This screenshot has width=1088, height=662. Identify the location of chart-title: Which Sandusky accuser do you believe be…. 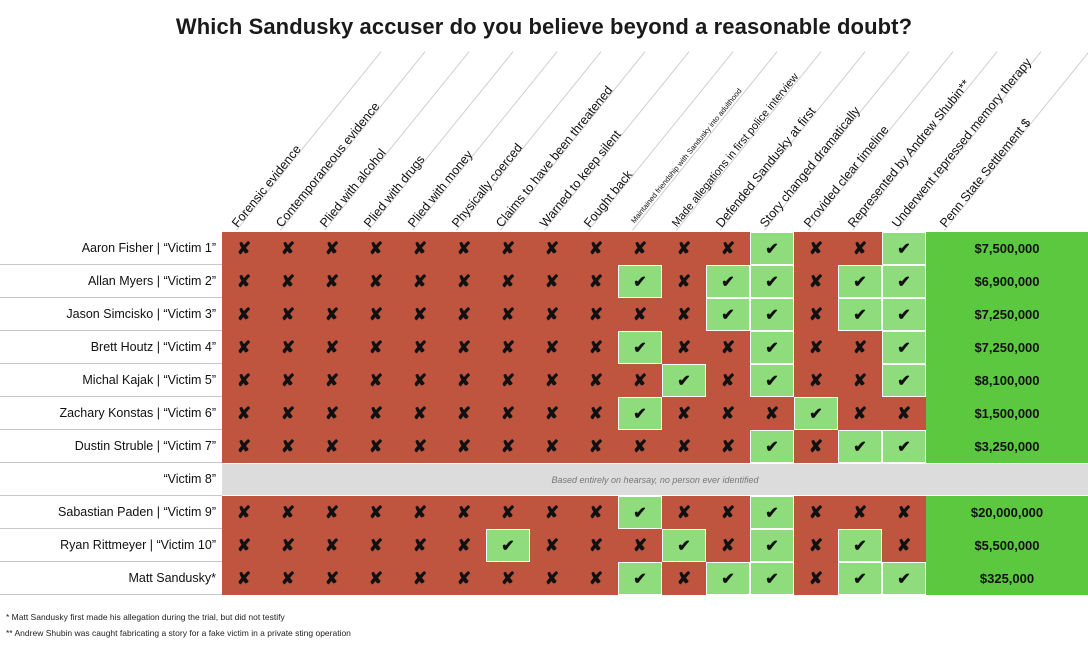
(544, 26).